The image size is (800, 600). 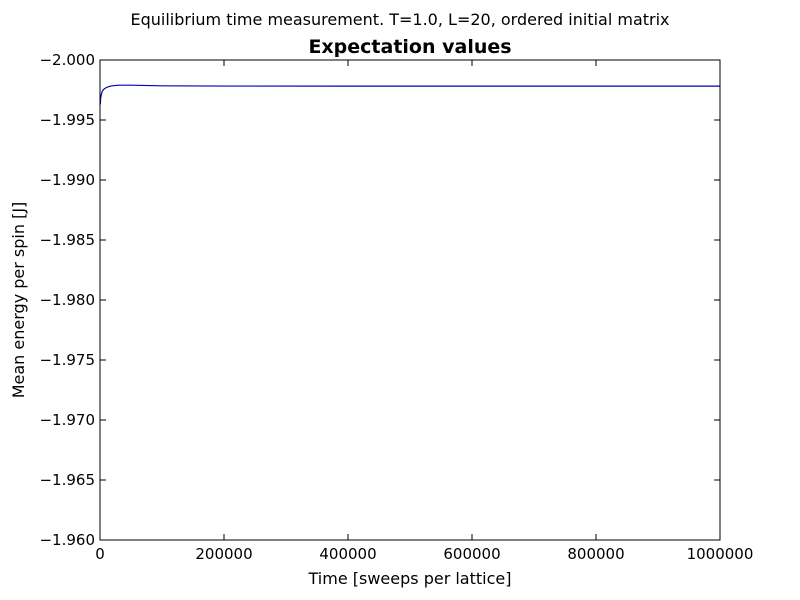 What do you see at coordinates (67, 180) in the screenshot?
I see `y-tick-label: −1.990` at bounding box center [67, 180].